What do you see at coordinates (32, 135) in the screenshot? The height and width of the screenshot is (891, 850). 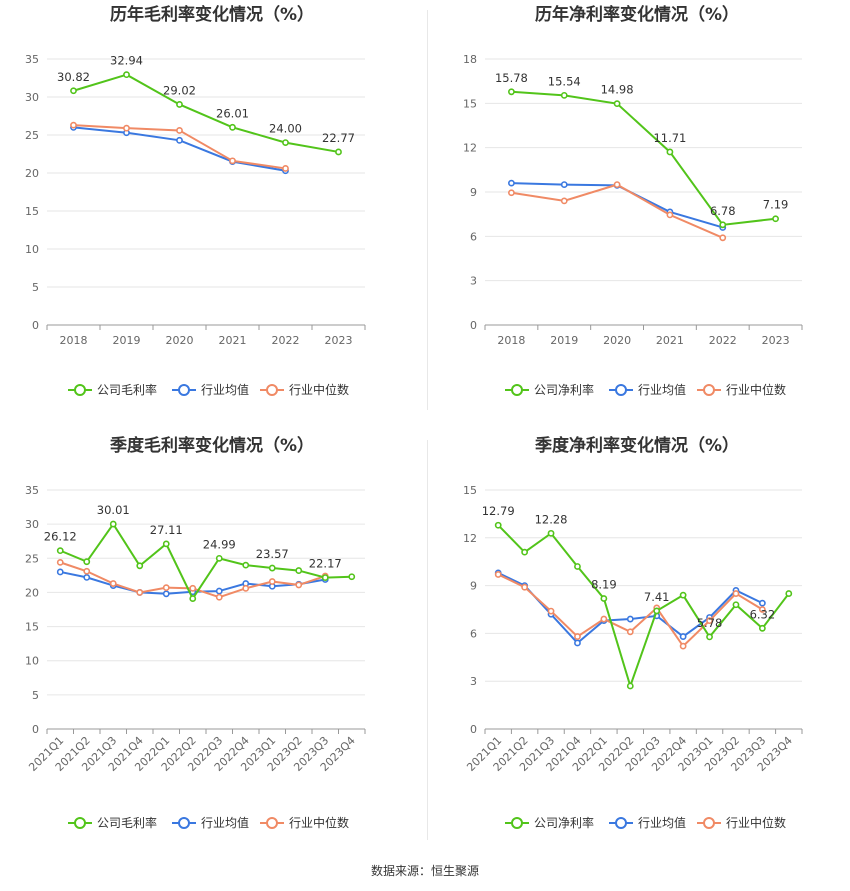 I see `y-tick-label: 25` at bounding box center [32, 135].